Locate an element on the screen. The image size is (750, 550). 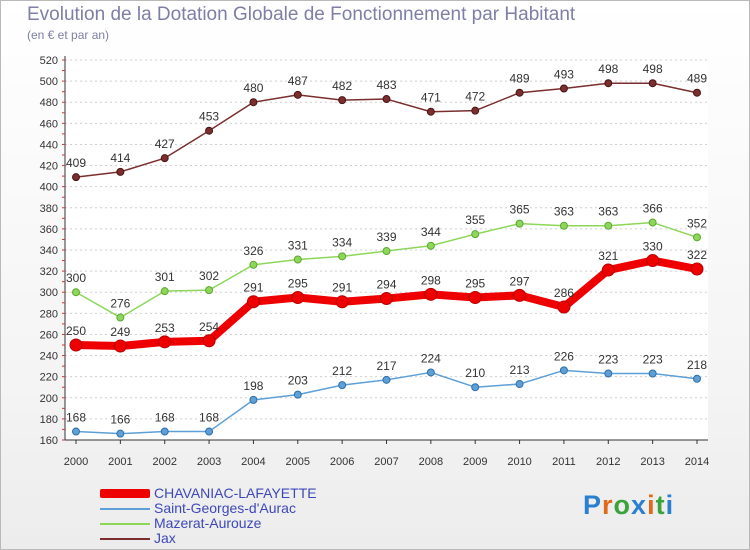
logo-letter: o is located at coordinates (622, 505).